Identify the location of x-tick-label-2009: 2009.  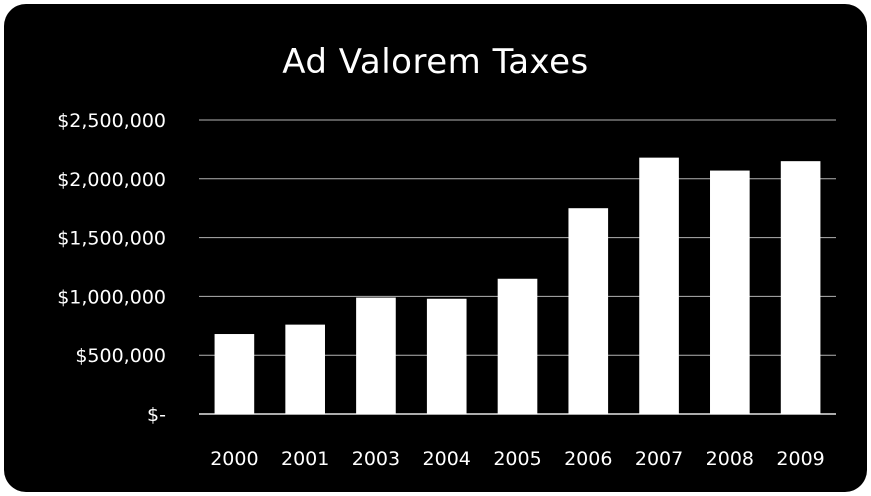
(800, 459).